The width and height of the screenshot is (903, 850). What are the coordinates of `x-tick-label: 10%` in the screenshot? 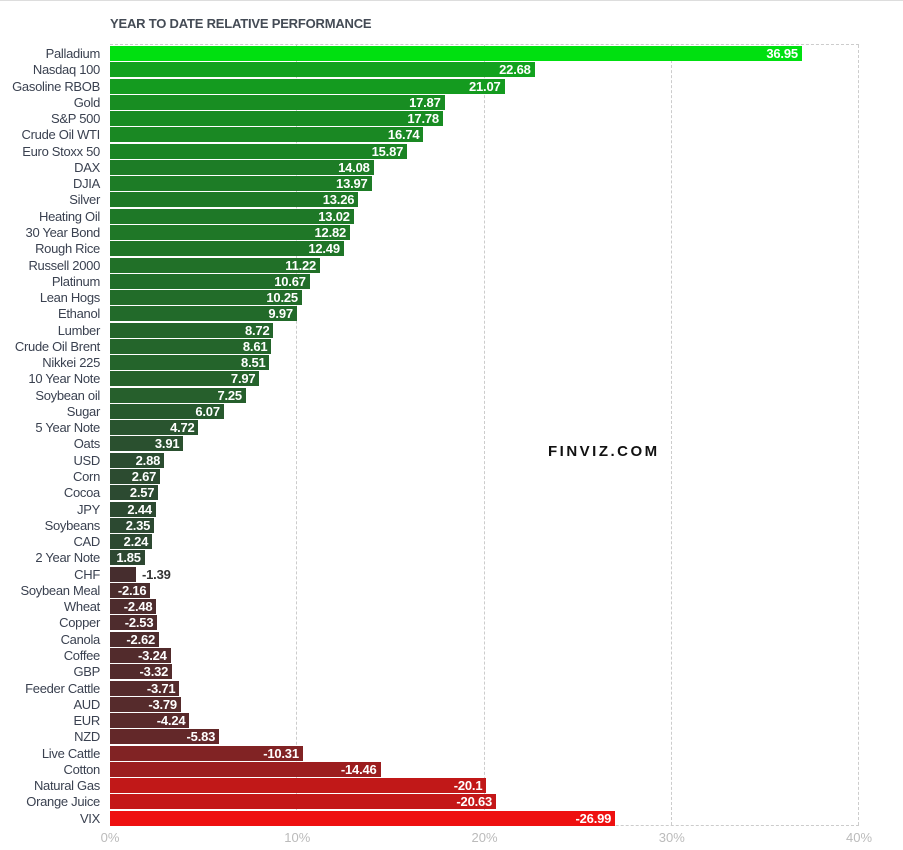 It's located at (297, 837).